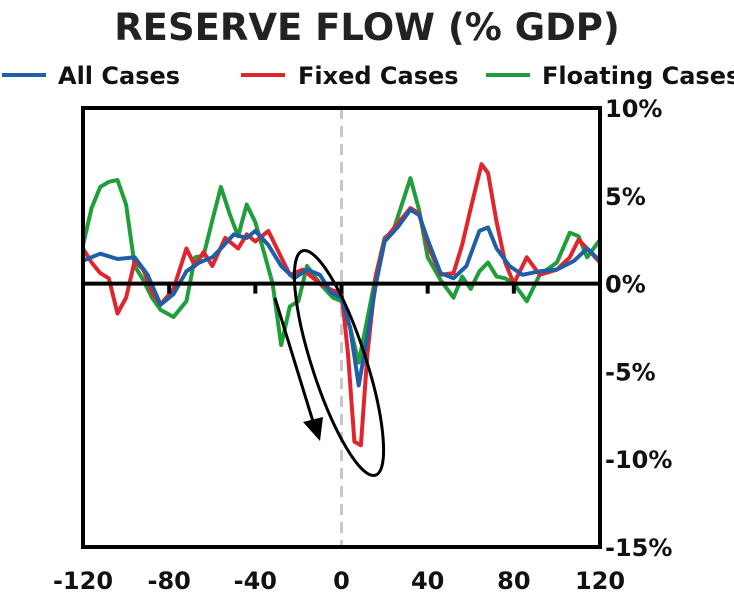 This screenshot has width=734, height=599. I want to click on y-tick-label: -15%, so click(638, 548).